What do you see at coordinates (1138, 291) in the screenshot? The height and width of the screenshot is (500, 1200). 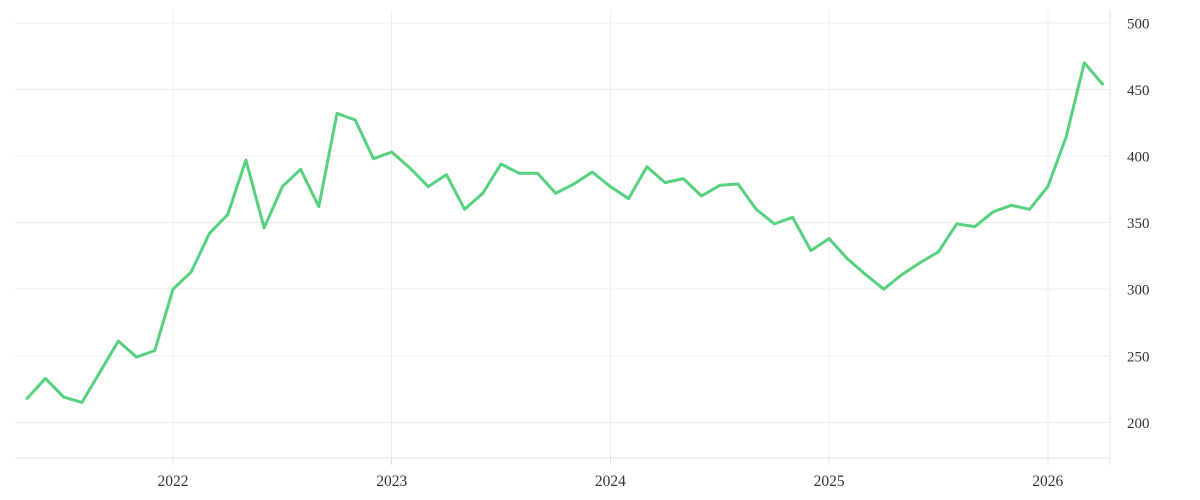 I see `y-tick-label: 300` at bounding box center [1138, 291].